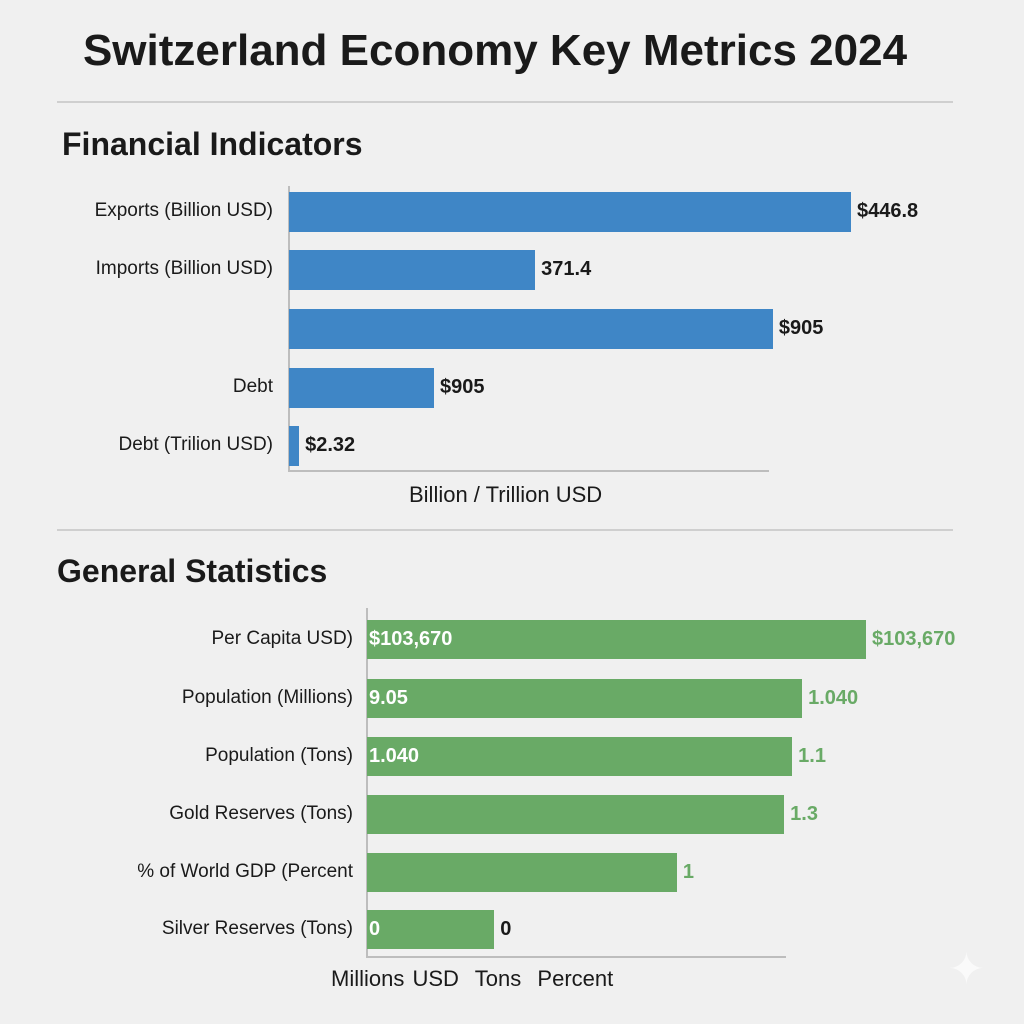 The height and width of the screenshot is (1024, 1024). What do you see at coordinates (183, 210) in the screenshot?
I see `category-label: Exports (Billion USD)` at bounding box center [183, 210].